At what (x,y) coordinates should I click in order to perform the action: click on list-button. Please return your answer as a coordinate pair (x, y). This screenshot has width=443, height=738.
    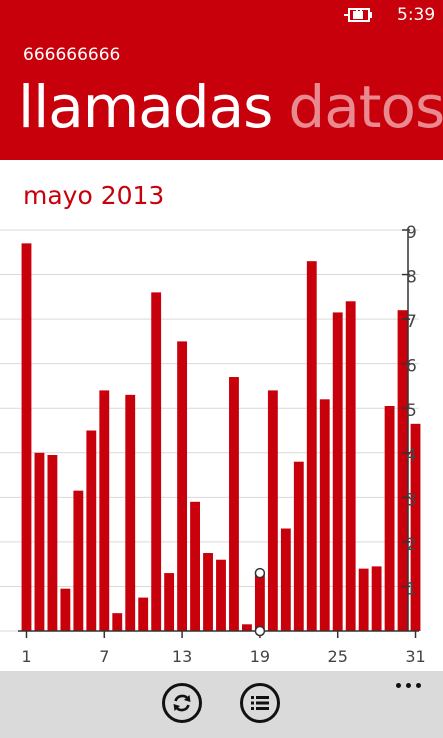
    Looking at the image, I should click on (260, 703).